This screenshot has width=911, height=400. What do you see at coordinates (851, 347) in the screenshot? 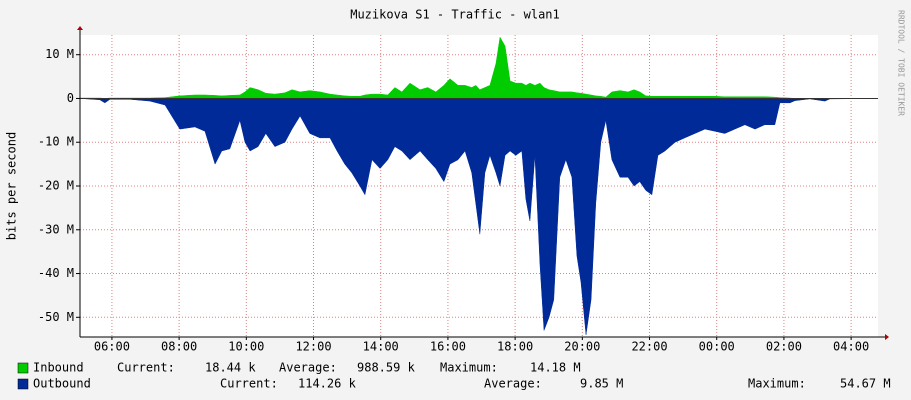
I see `x-tick-label: 04:00` at bounding box center [851, 347].